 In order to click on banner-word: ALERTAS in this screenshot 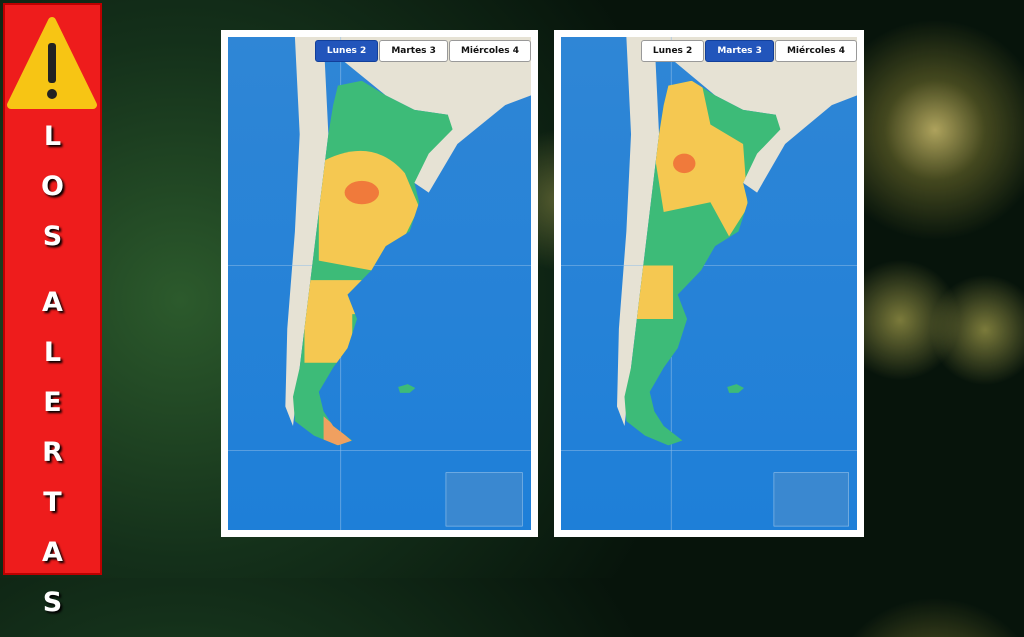, I will do `click(52, 462)`.